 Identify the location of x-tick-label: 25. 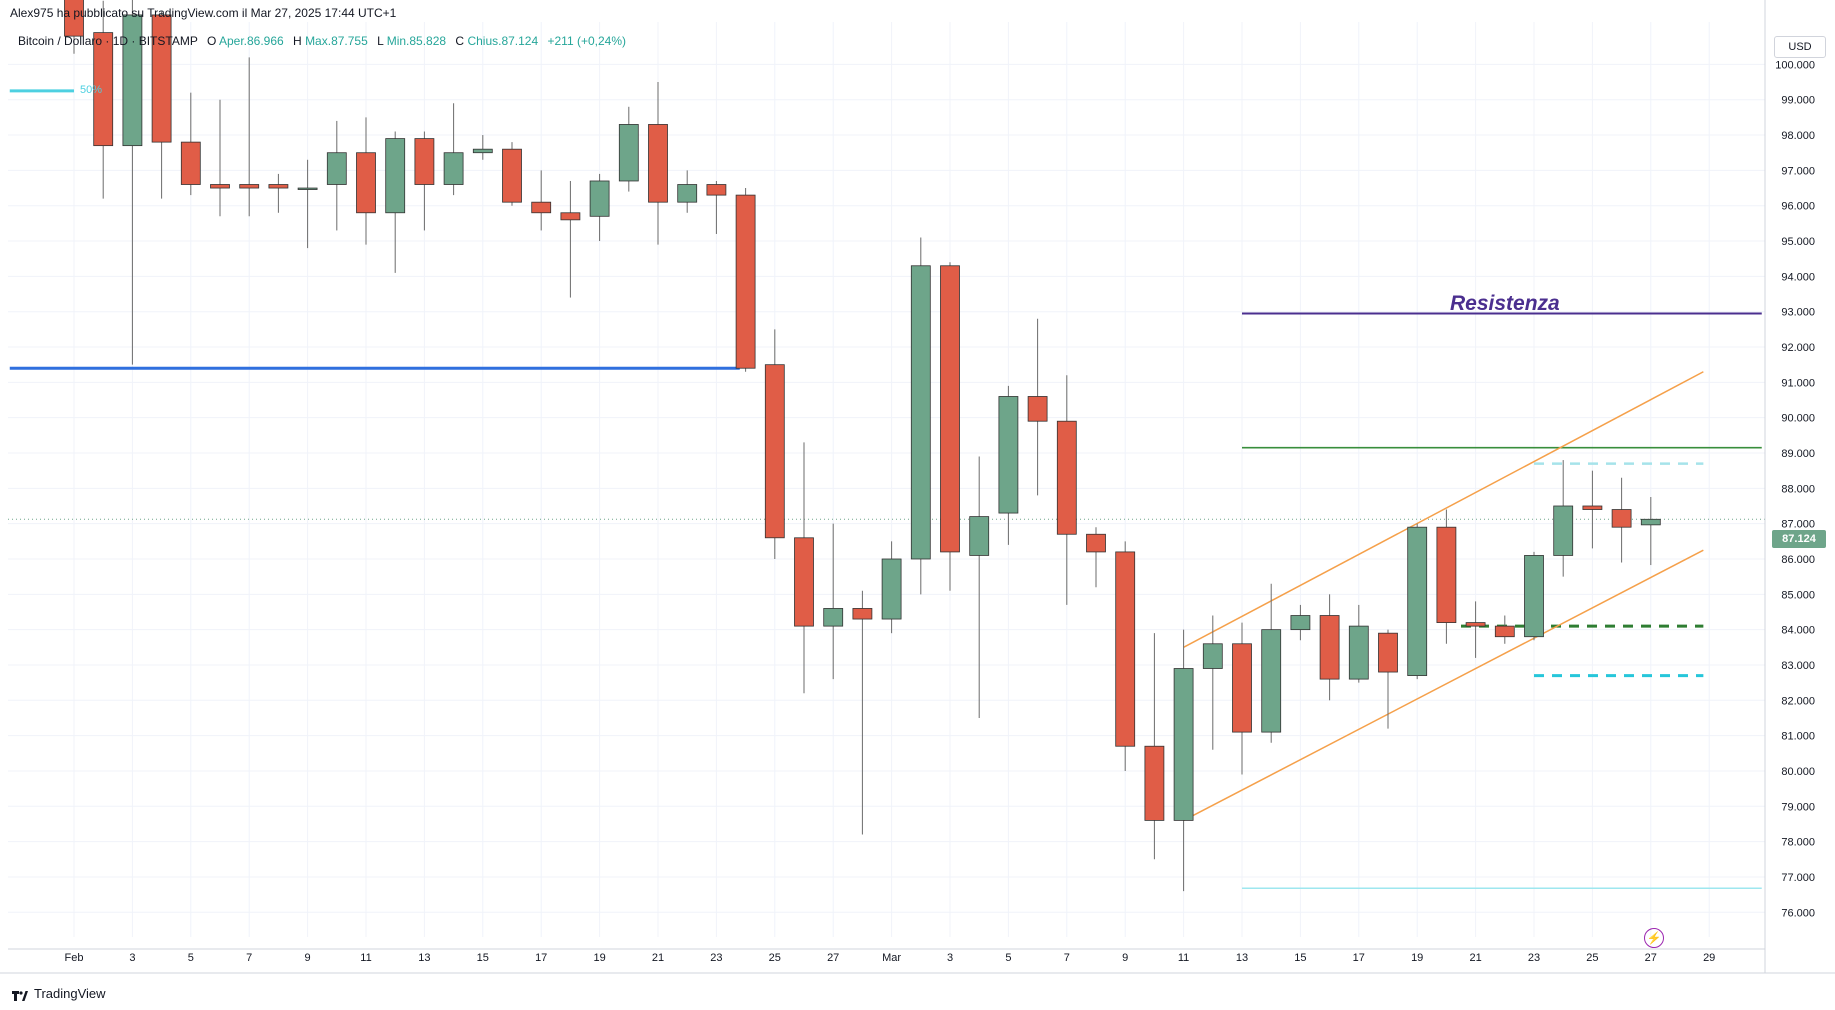
(1592, 958).